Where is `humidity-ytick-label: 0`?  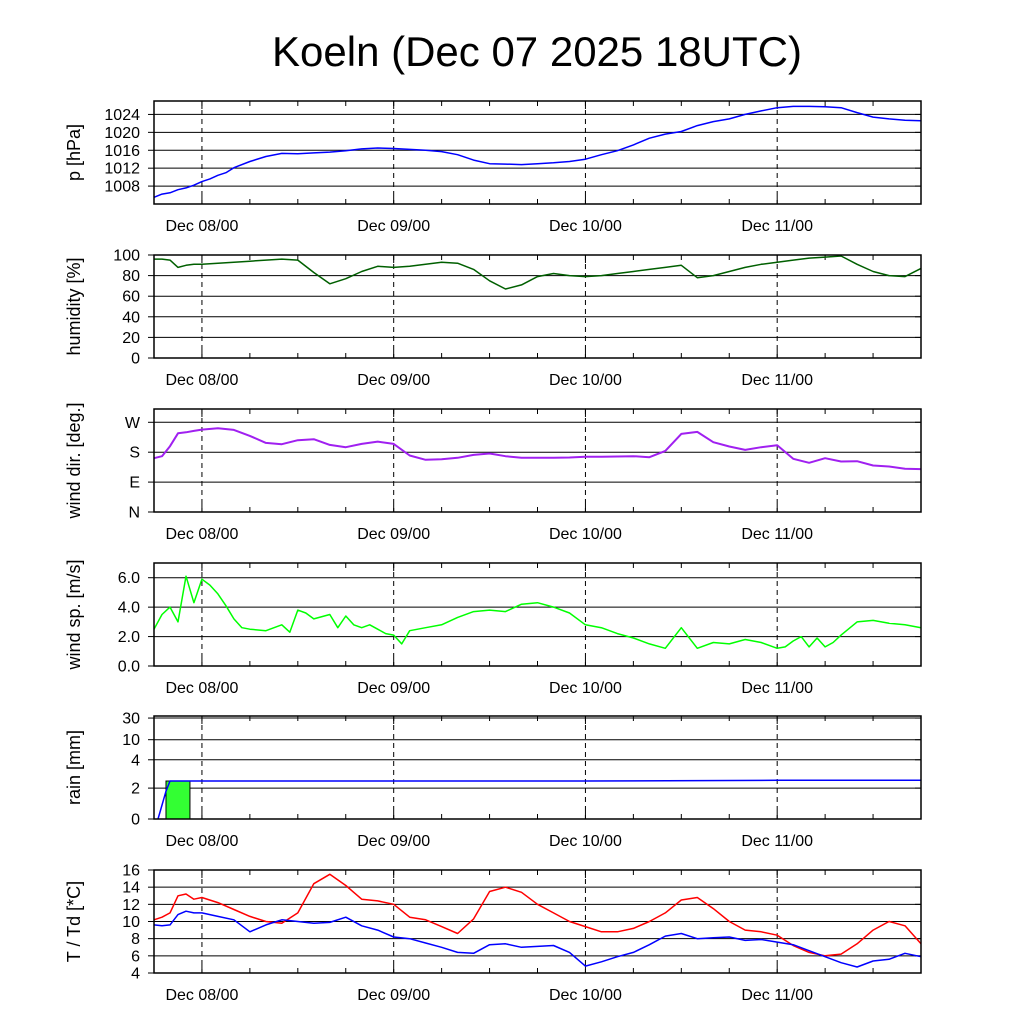
humidity-ytick-label: 0 is located at coordinates (135, 359).